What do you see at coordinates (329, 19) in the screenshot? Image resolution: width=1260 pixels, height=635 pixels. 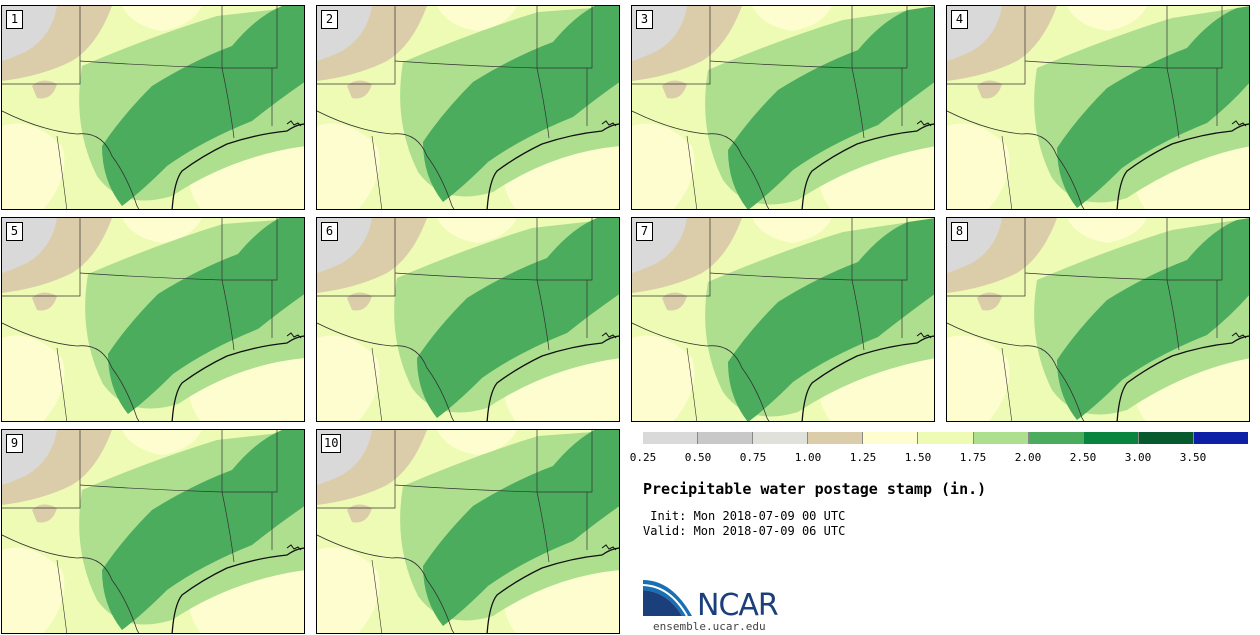 I see `panel-label: 2` at bounding box center [329, 19].